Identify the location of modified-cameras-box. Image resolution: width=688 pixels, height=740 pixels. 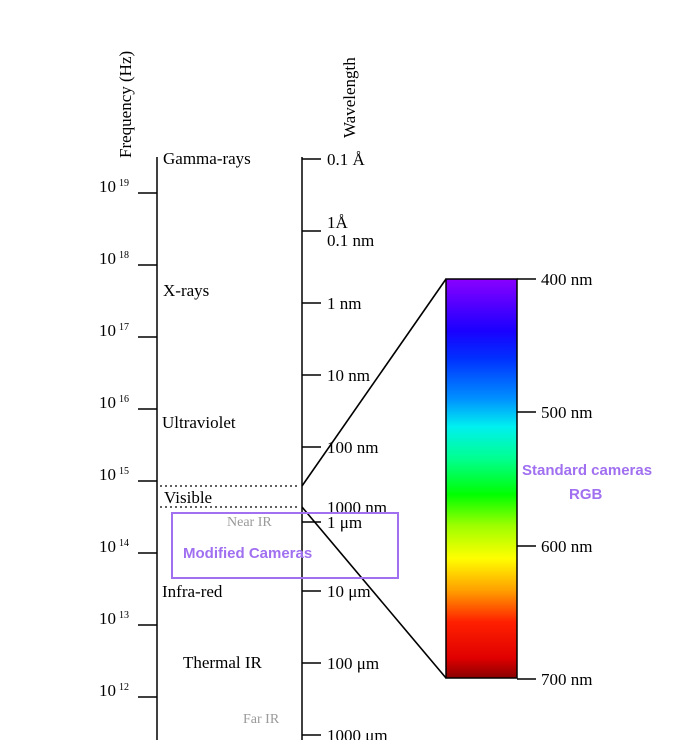
(285, 545).